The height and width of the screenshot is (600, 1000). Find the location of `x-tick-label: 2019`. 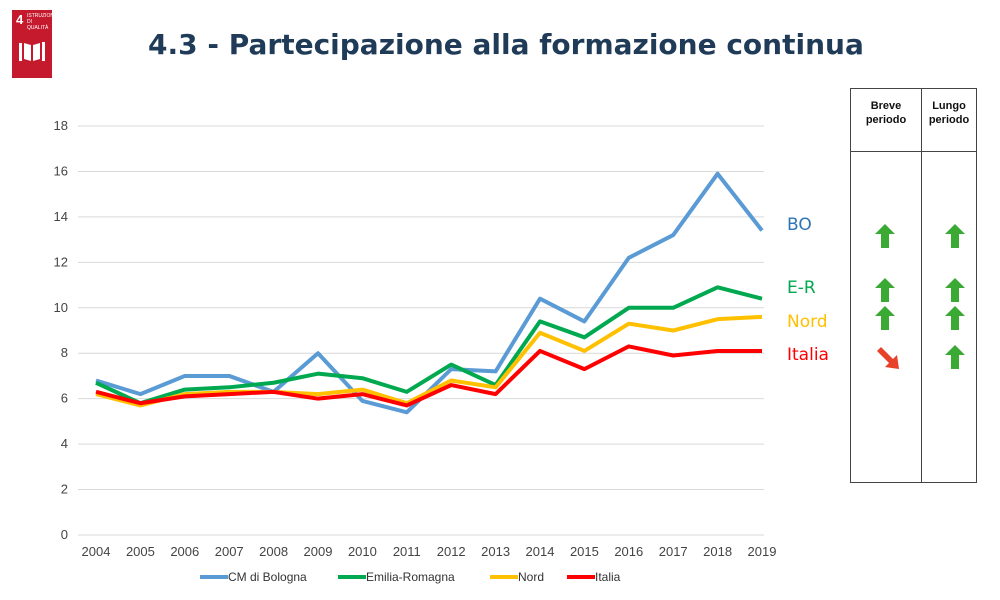

x-tick-label: 2019 is located at coordinates (762, 551).